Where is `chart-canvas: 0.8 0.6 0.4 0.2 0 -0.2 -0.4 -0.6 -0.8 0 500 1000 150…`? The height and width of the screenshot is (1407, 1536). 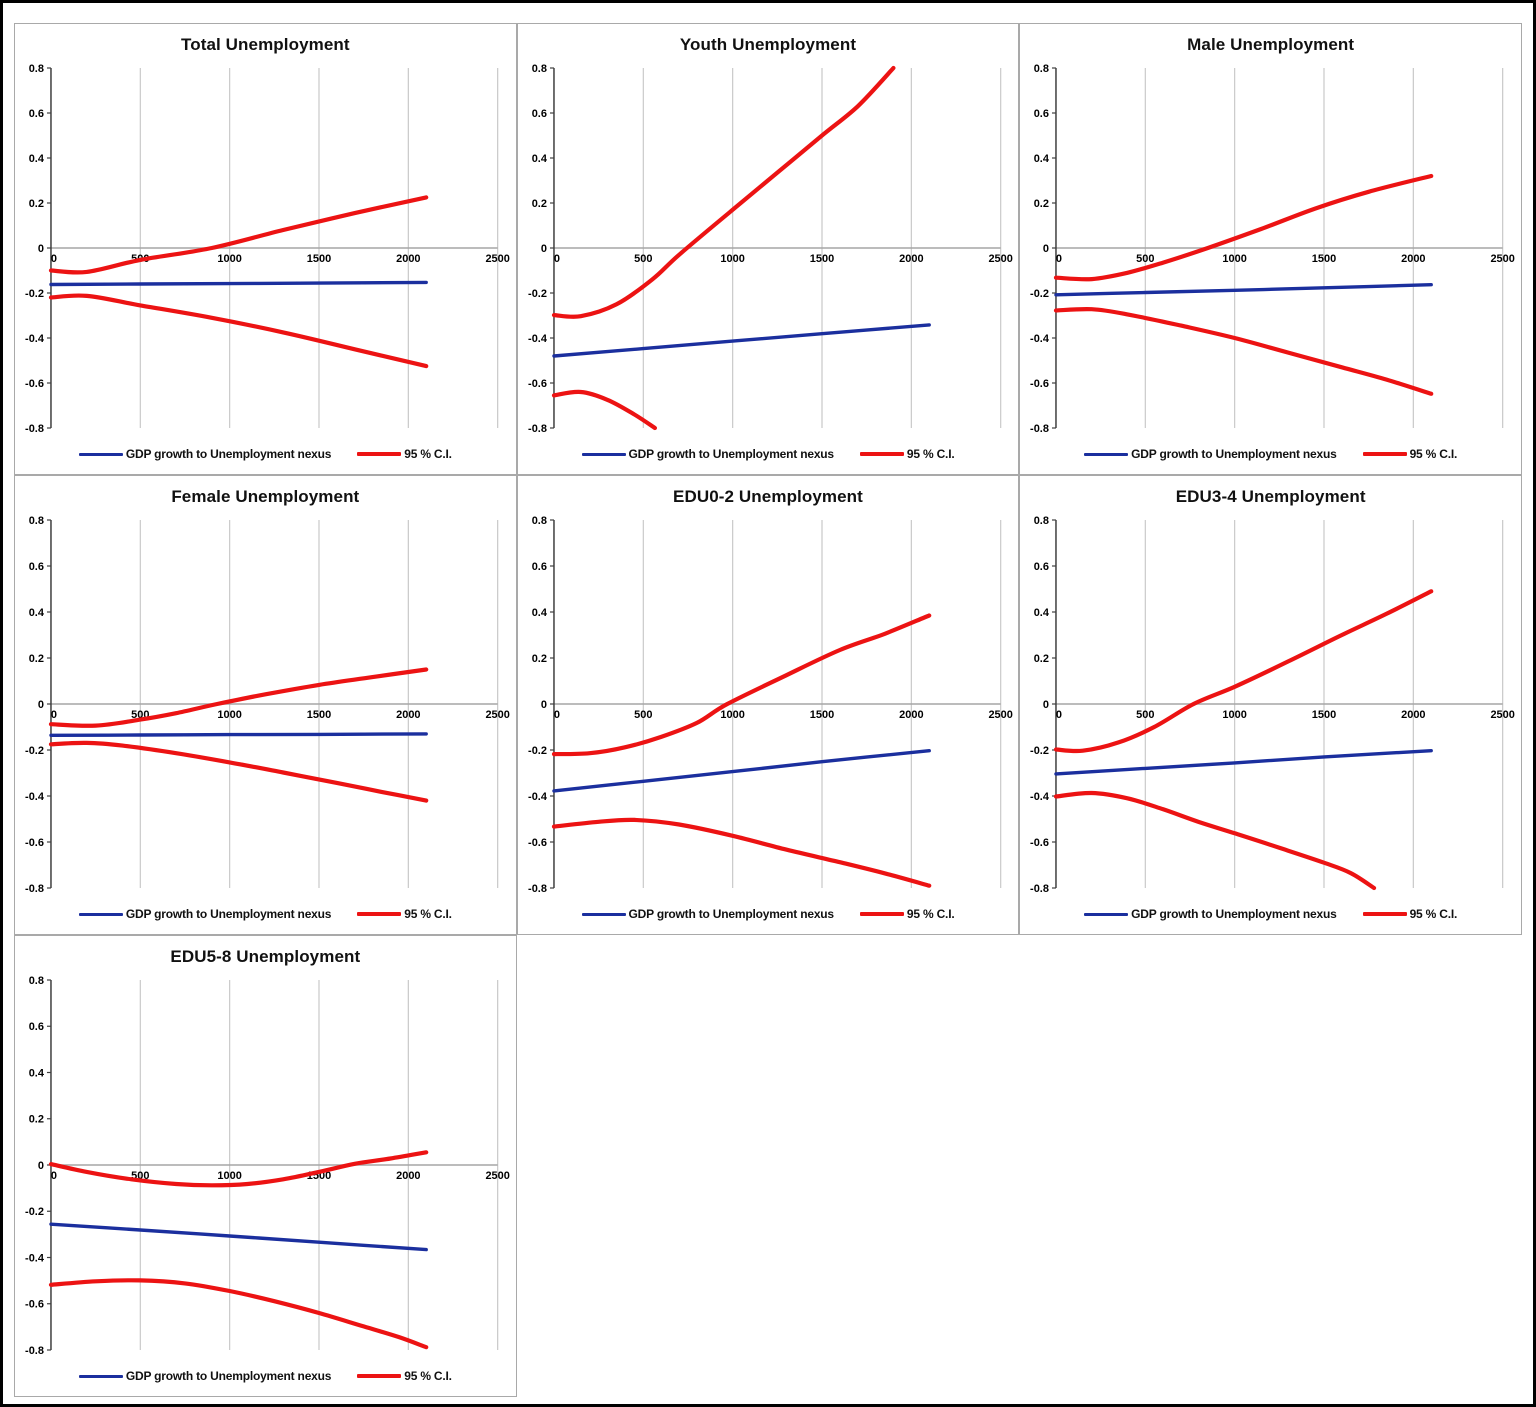 chart-canvas: 0.8 0.6 0.4 0.2 0 -0.2 -0.4 -0.6 -0.8 0 500 1000 150… is located at coordinates (1272, 249).